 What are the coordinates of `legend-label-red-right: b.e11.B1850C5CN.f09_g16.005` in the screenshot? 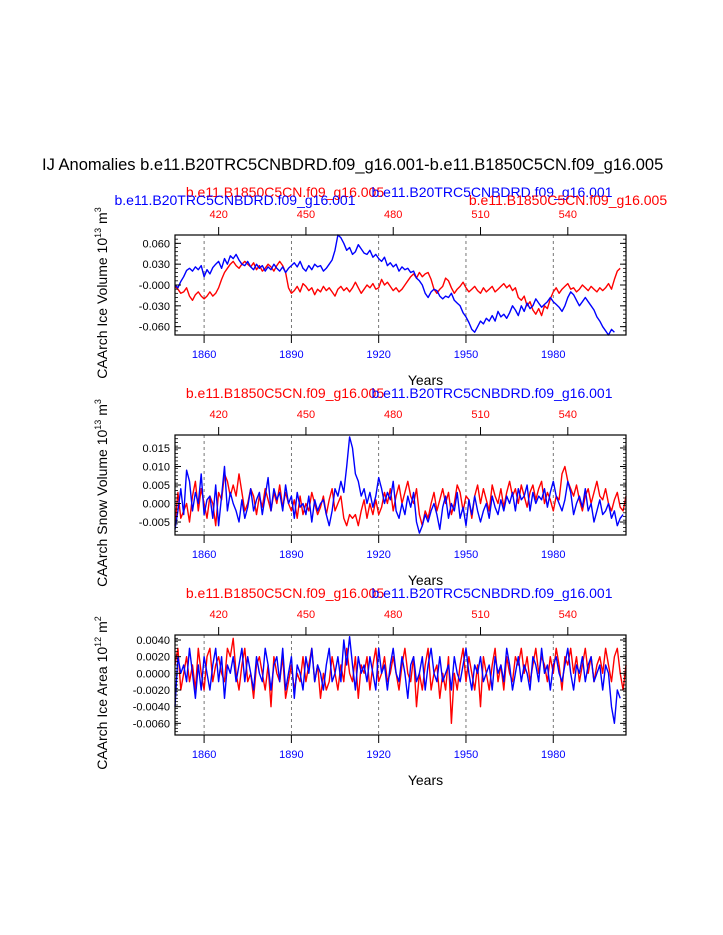 It's located at (568, 200).